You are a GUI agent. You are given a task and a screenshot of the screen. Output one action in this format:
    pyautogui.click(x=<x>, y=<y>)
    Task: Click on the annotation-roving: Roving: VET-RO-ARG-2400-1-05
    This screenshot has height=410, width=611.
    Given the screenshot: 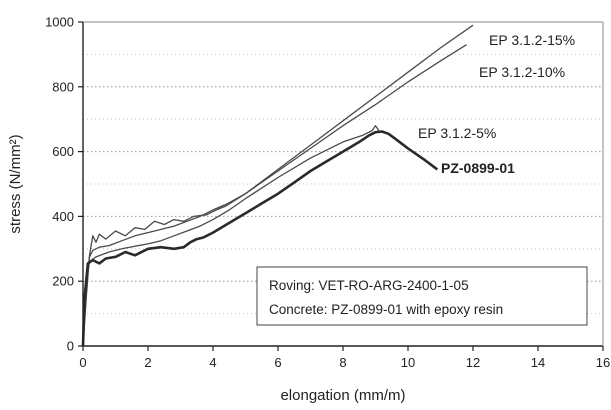 What is the action you would take?
    pyautogui.click(x=369, y=285)
    